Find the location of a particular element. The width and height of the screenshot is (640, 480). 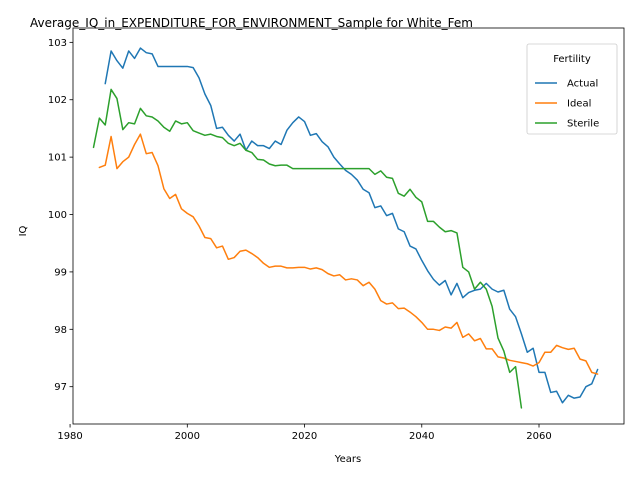

x-tick-label: 2040 is located at coordinates (421, 436).